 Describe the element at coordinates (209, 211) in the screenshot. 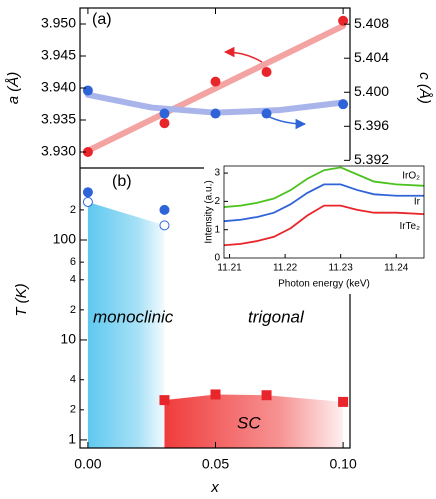

I see `inset-y-title: Intensity (a.u.)` at that location.